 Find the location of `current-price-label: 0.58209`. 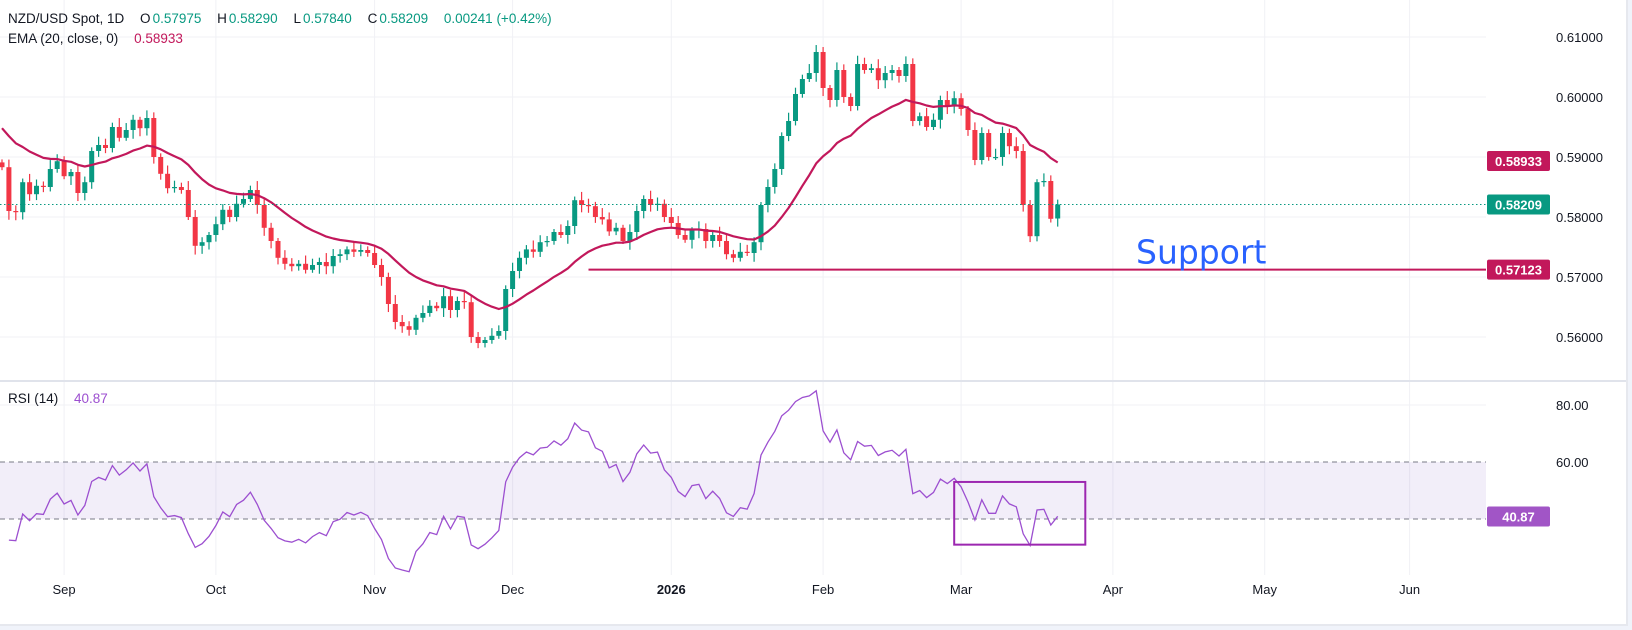

current-price-label: 0.58209 is located at coordinates (1518, 204).